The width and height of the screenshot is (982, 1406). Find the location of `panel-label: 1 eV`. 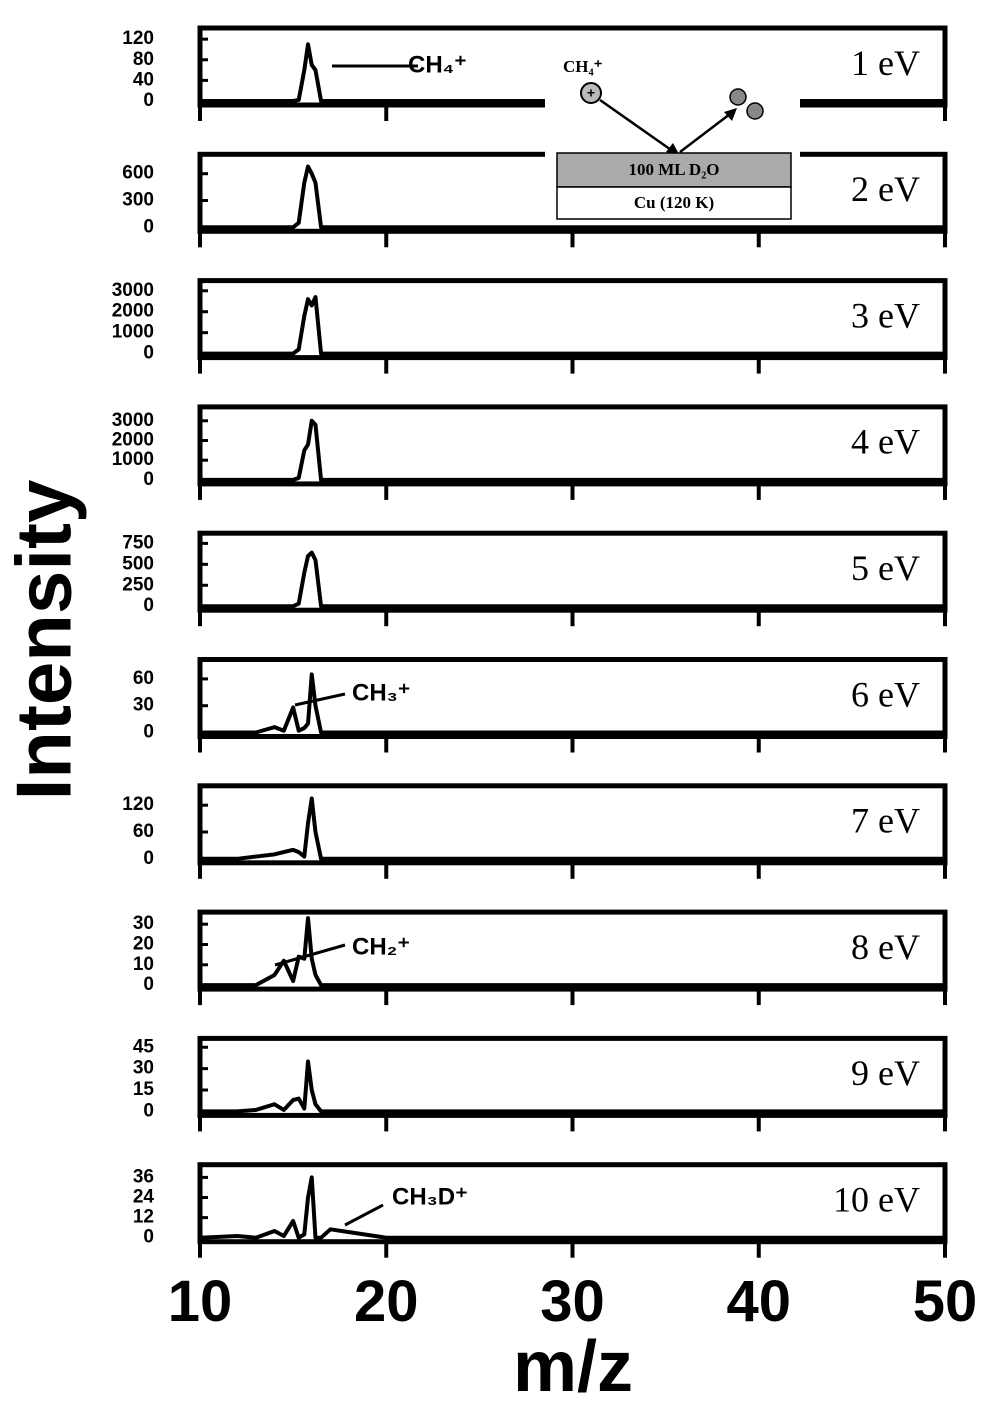

panel-label: 1 eV is located at coordinates (885, 63).